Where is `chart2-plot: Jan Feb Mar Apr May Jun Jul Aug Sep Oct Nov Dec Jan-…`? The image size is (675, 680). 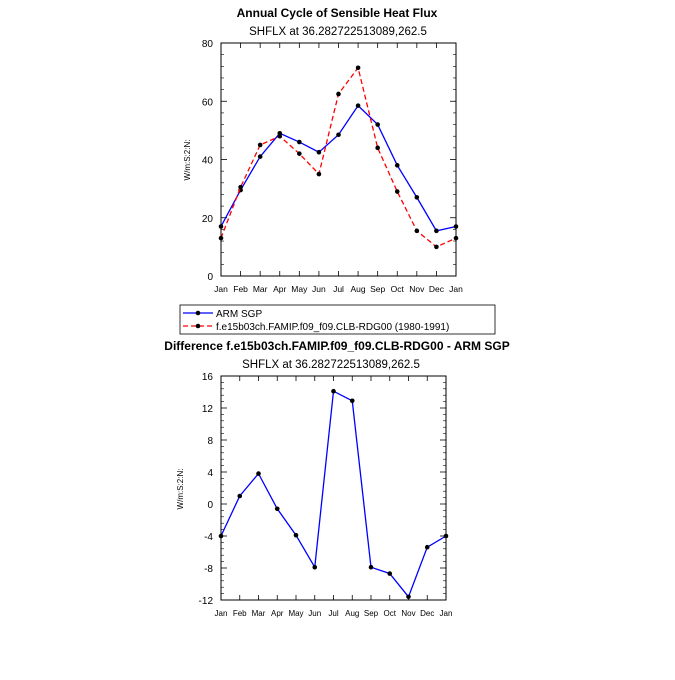 chart2-plot: Jan Feb Mar Apr May Jun Jul Aug Sep Oct Nov Dec Jan-… is located at coordinates (326, 495).